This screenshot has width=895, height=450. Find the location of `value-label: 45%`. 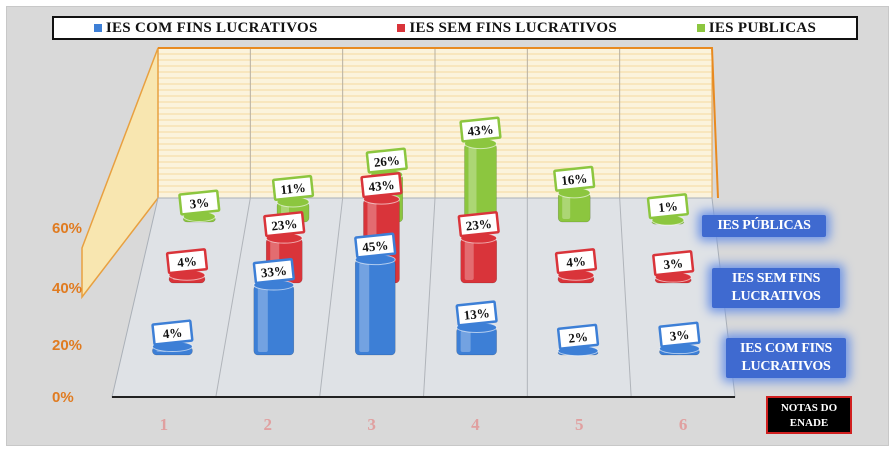

value-label: 45% is located at coordinates (375, 245).